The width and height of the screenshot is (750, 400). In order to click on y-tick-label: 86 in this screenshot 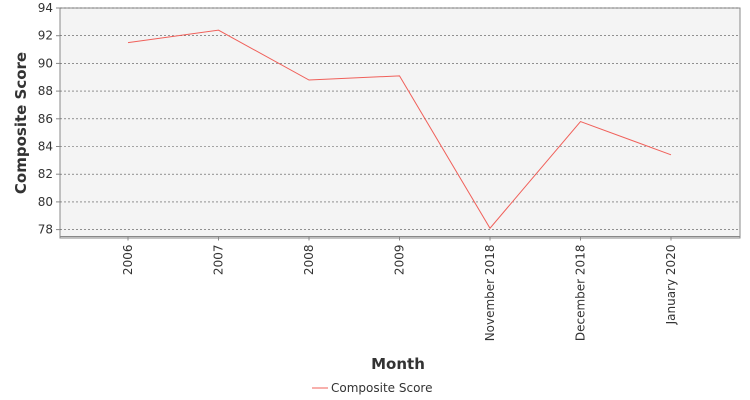, I will do `click(45, 119)`.